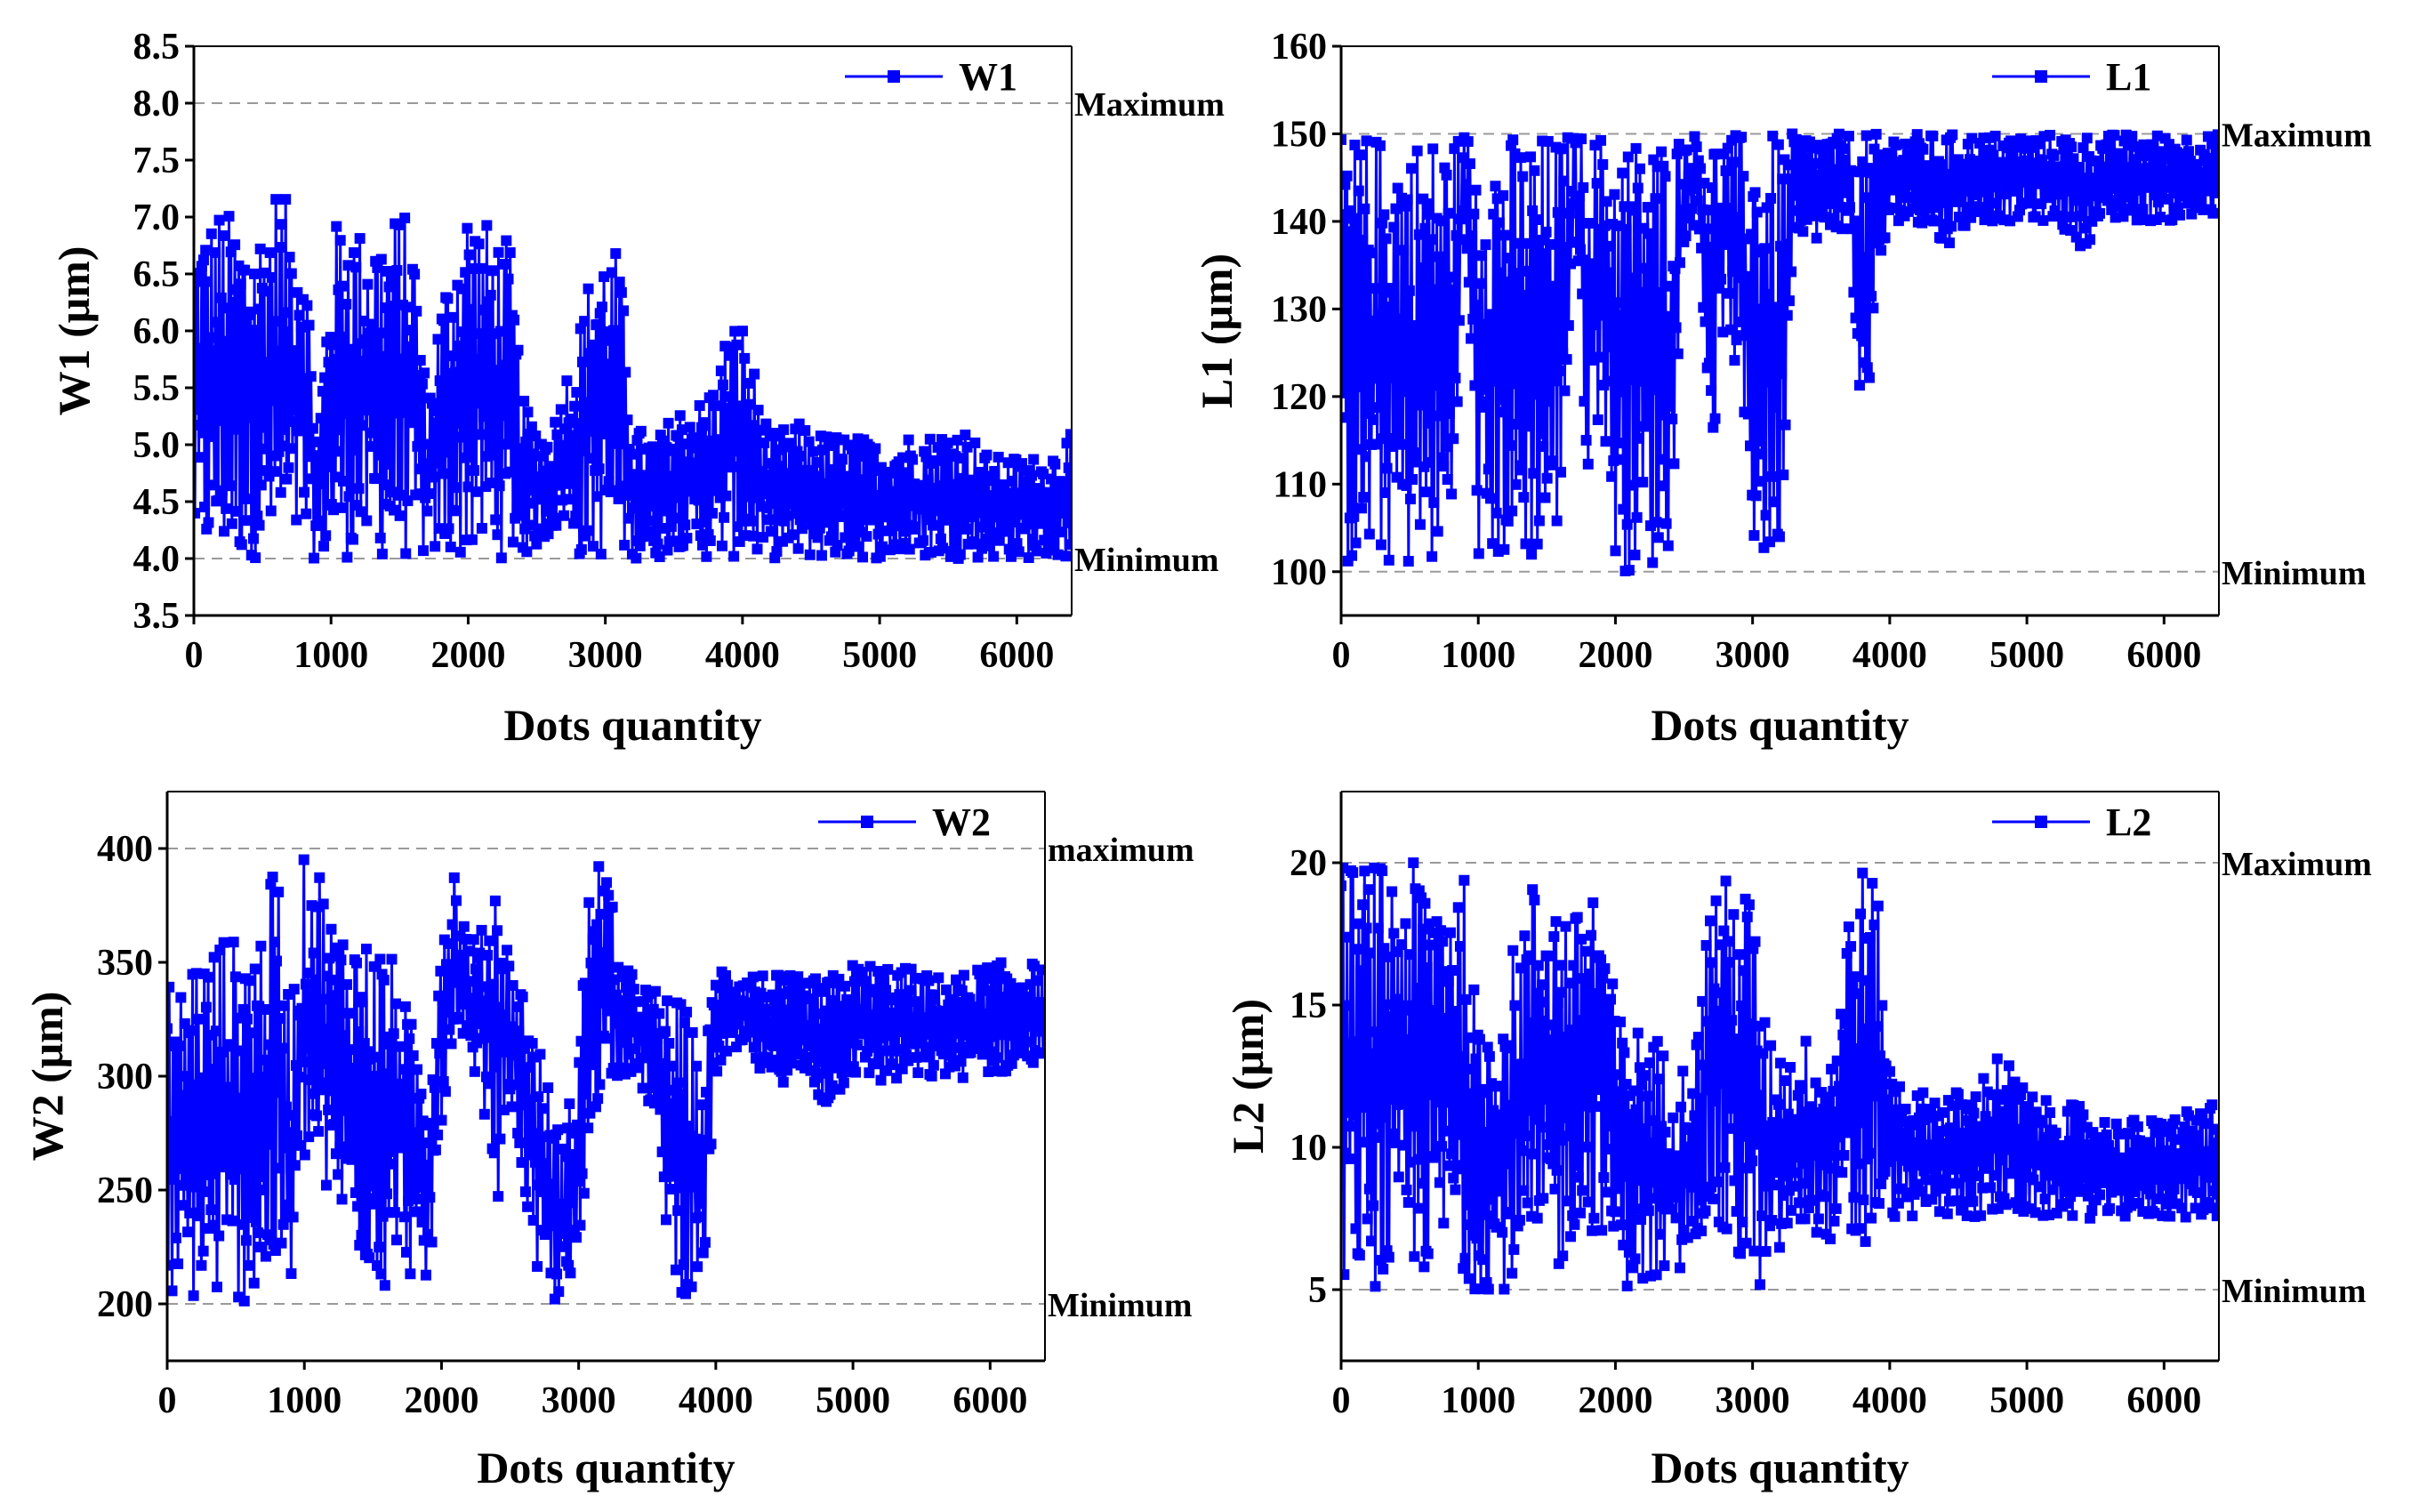 The height and width of the screenshot is (1512, 2411). What do you see at coordinates (157, 503) in the screenshot?
I see `y-tick-label: 4.5` at bounding box center [157, 503].